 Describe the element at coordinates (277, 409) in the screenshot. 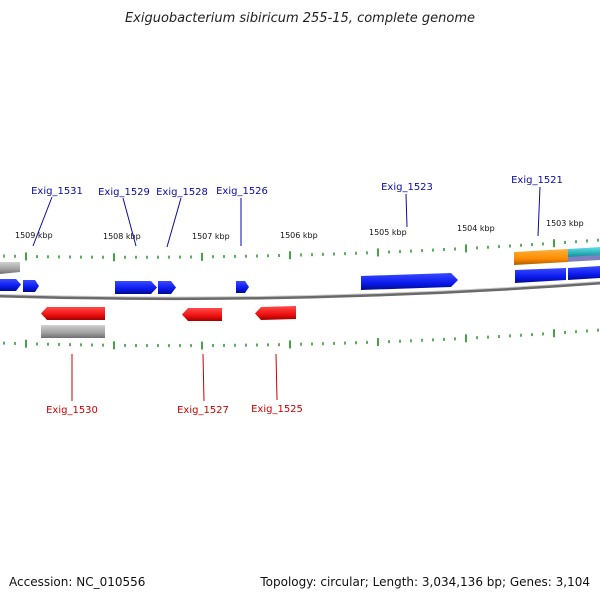

I see `gene-label: Exig_1525` at that location.